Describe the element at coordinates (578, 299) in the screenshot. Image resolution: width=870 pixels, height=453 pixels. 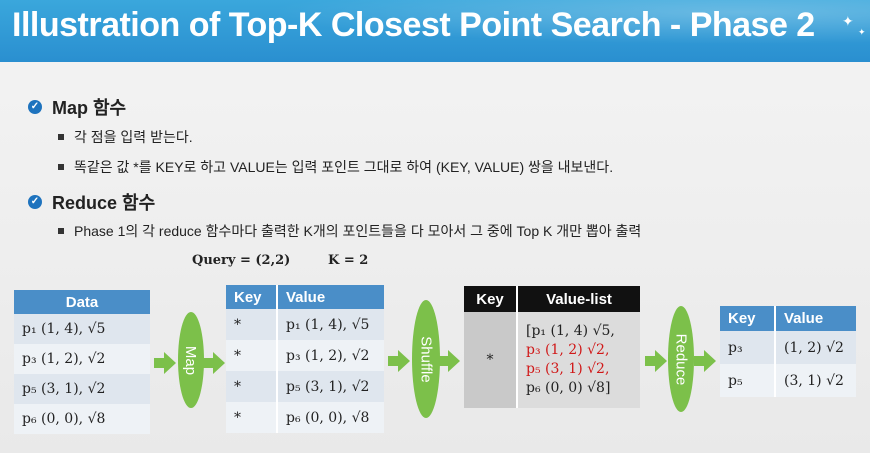
I see `vl-value-header: Value-list` at that location.